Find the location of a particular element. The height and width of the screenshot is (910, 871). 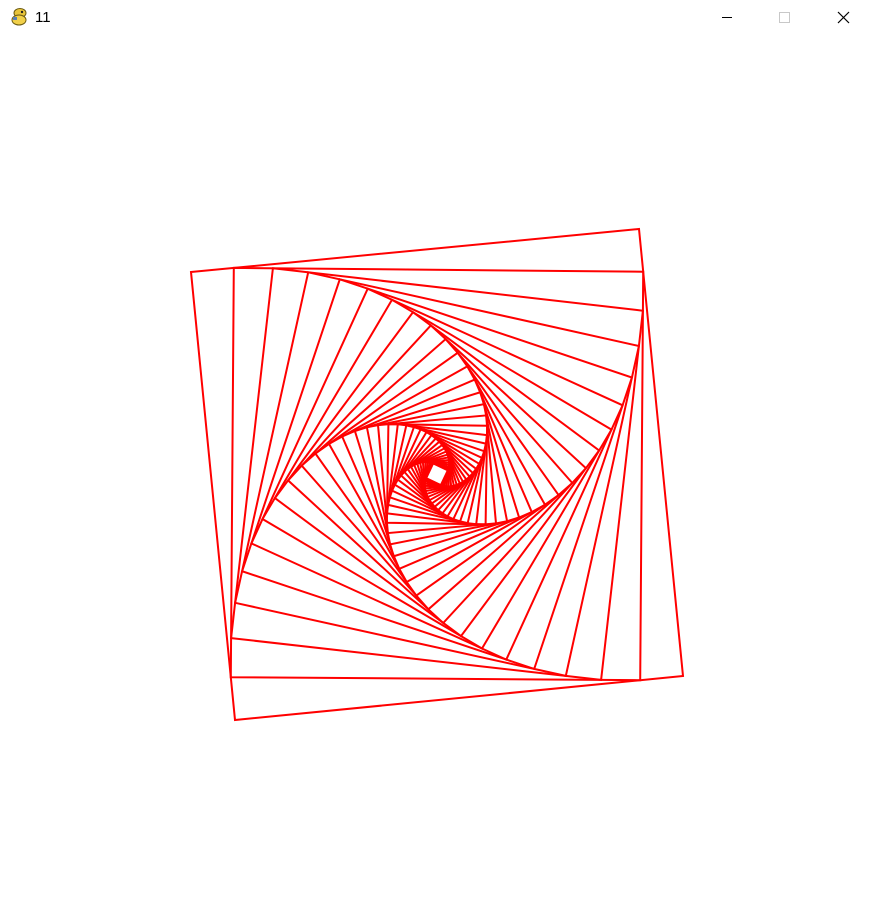

spiral-square is located at coordinates (437, 474).